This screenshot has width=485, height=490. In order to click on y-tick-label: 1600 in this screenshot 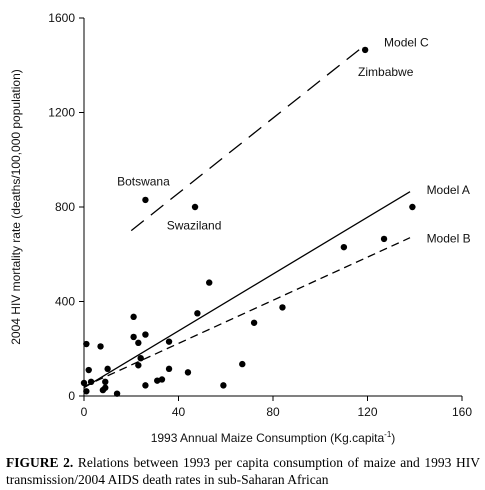, I will do `click(61, 18)`.